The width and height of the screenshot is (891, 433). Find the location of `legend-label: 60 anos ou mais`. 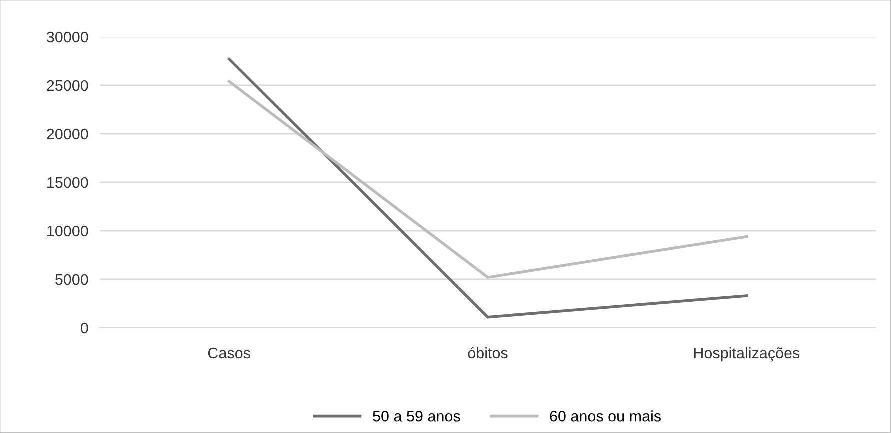

legend-label: 60 anos ou mais is located at coordinates (606, 416).